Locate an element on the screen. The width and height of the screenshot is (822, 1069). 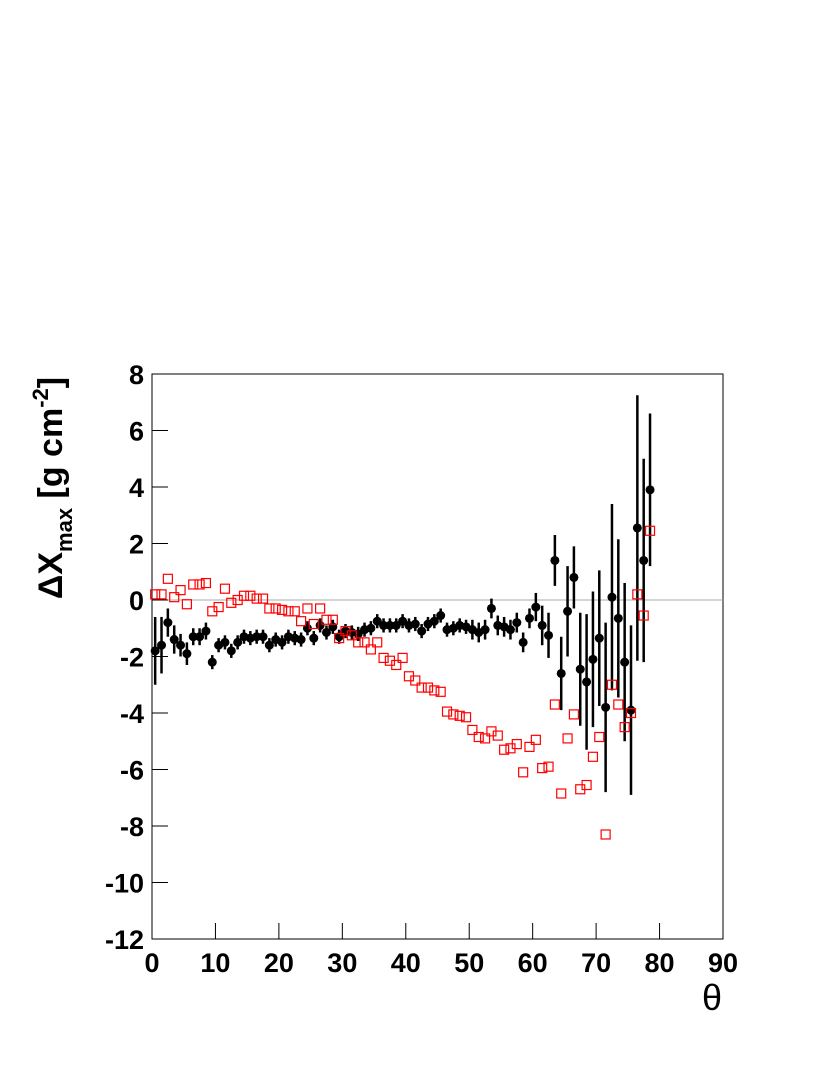
y-title-sub: max is located at coordinates (64, 529).